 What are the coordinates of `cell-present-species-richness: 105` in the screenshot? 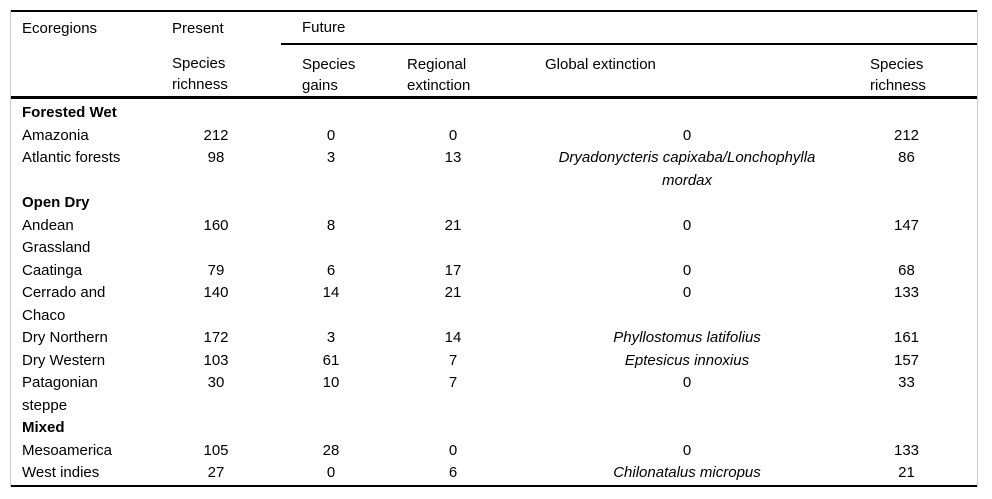 It's located at (216, 450).